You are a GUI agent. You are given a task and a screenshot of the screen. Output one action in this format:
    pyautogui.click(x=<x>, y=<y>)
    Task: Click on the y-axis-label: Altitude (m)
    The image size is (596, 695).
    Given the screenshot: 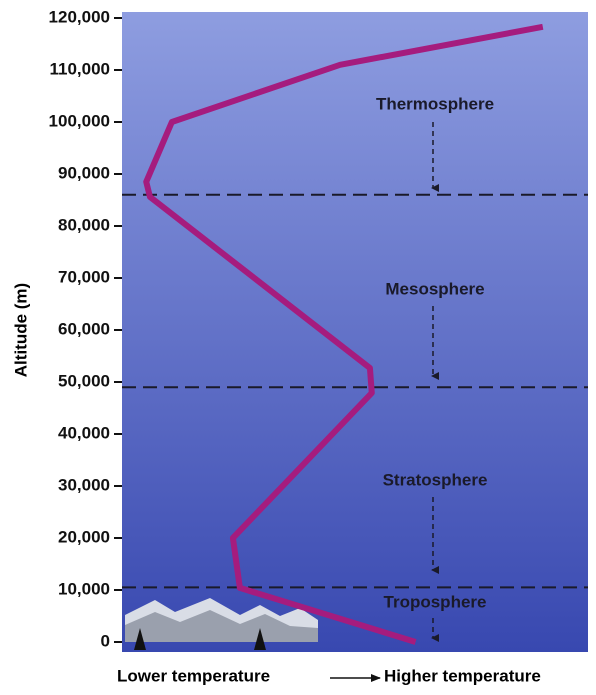 What is the action you would take?
    pyautogui.click(x=20, y=330)
    